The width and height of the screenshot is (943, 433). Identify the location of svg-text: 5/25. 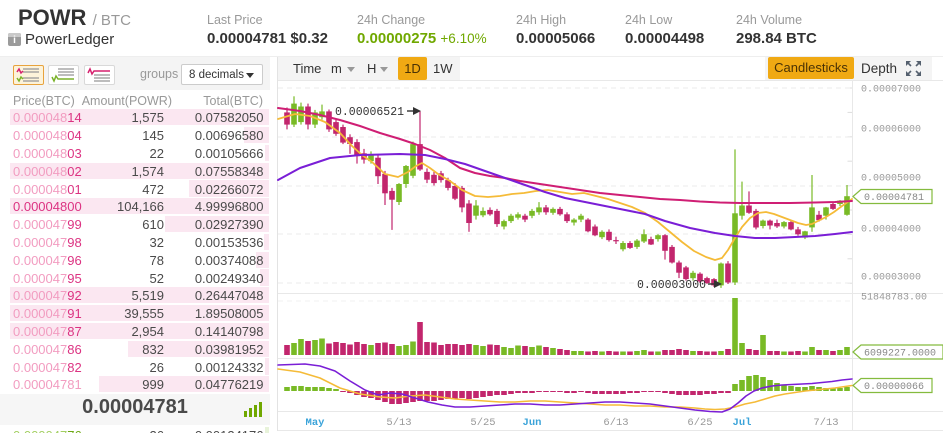
(482, 423).